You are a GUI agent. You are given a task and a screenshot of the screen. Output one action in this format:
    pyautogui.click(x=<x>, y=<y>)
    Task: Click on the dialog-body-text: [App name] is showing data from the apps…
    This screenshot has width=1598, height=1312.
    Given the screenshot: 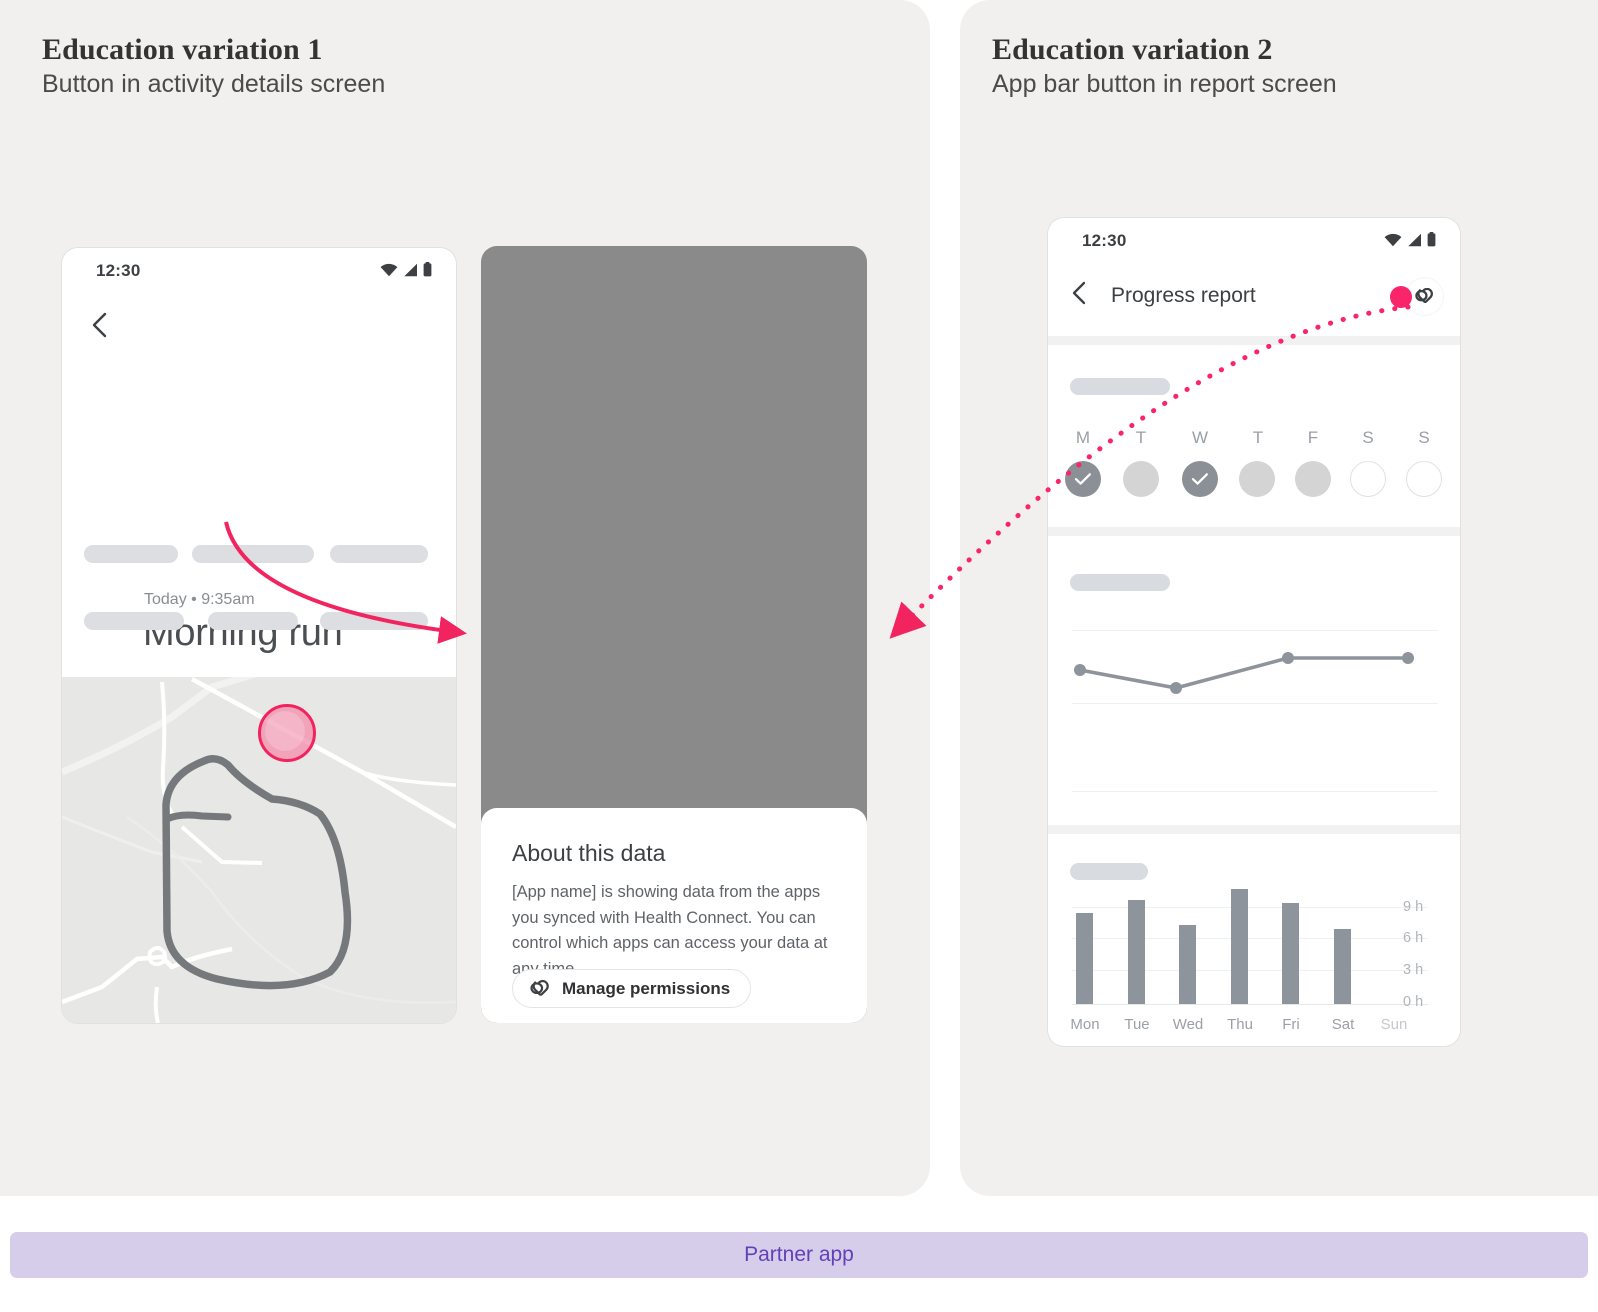 What is the action you would take?
    pyautogui.click(x=670, y=930)
    